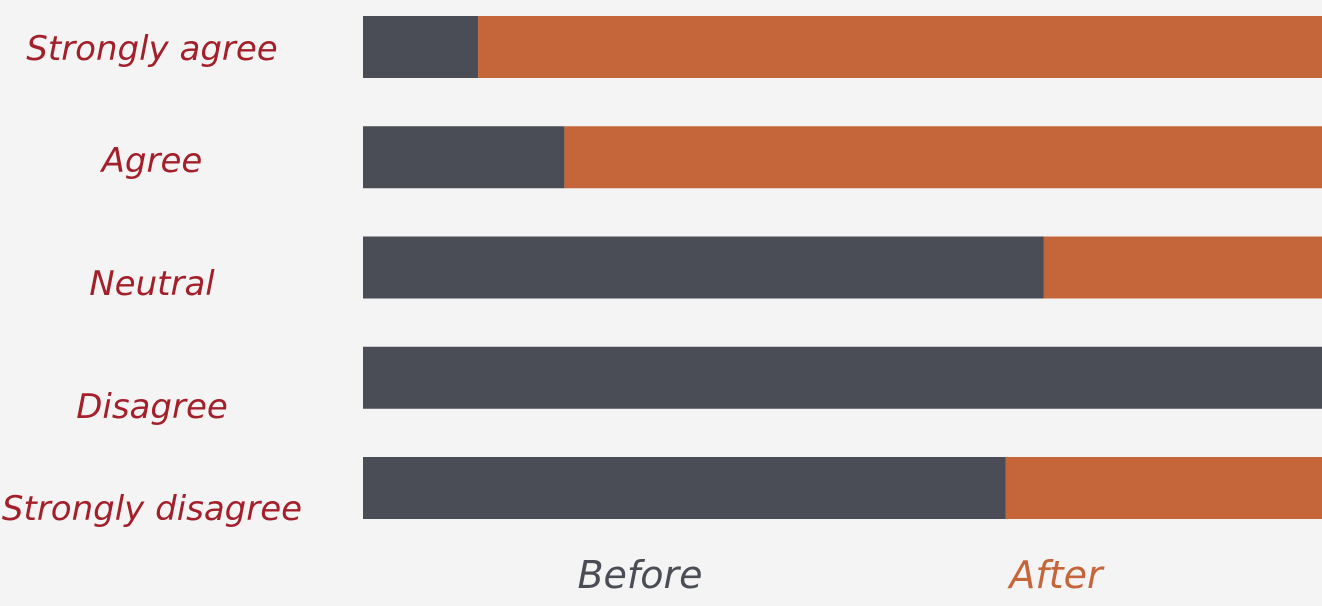 Image resolution: width=1322 pixels, height=606 pixels. What do you see at coordinates (639, 575) in the screenshot?
I see `legend-label-before: Before` at bounding box center [639, 575].